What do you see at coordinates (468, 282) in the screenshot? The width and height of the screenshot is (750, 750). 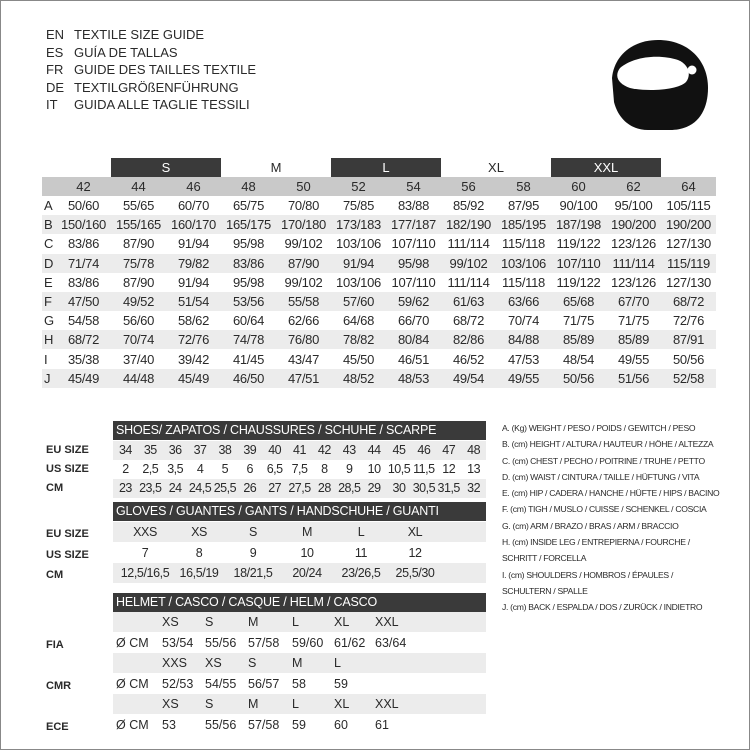 I see `table-cell: 111/114` at bounding box center [468, 282].